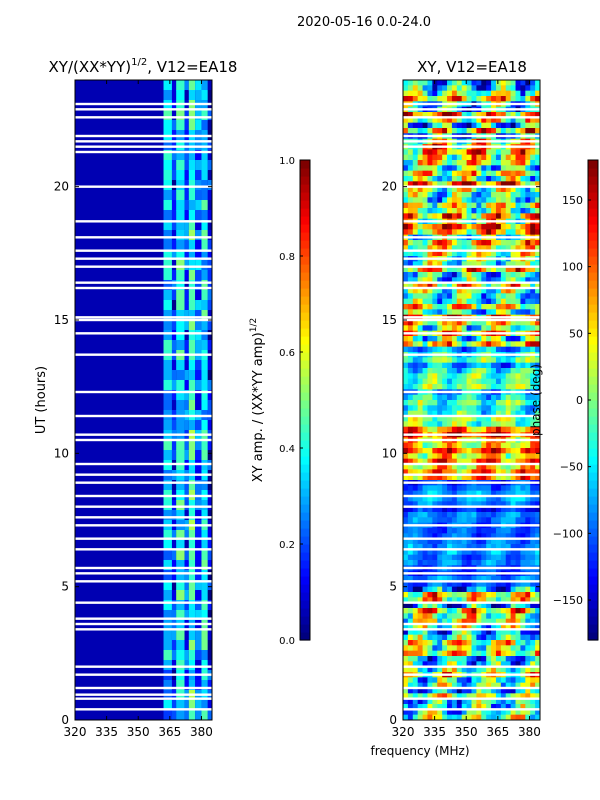 The image size is (600, 800). I want to click on page-title: 2020-05-16 0.0-24.0, so click(364, 22).